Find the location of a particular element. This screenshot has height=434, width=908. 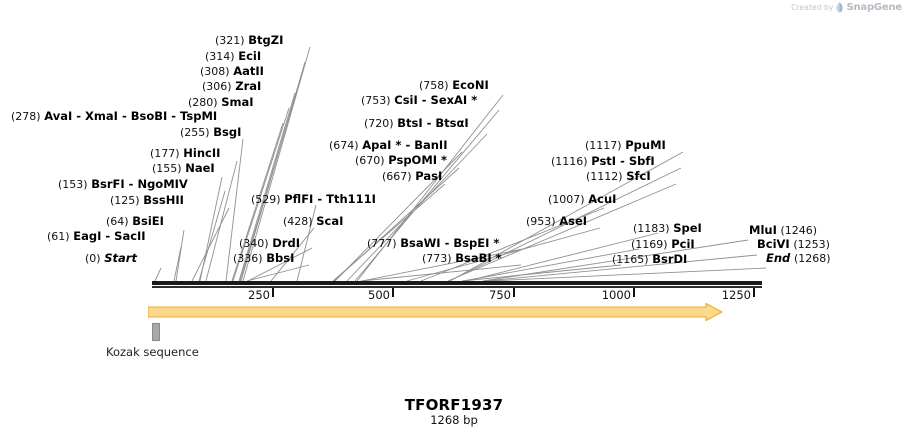

feature-kozak-sequence-label: Kozak sequence is located at coordinates (152, 352).